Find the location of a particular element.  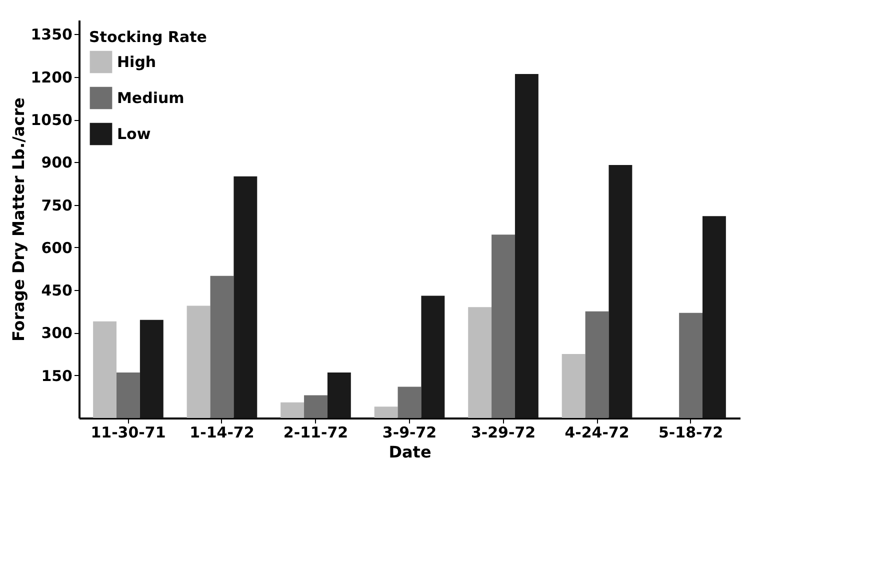

x-tick-label: 2-11-72 is located at coordinates (315, 433).